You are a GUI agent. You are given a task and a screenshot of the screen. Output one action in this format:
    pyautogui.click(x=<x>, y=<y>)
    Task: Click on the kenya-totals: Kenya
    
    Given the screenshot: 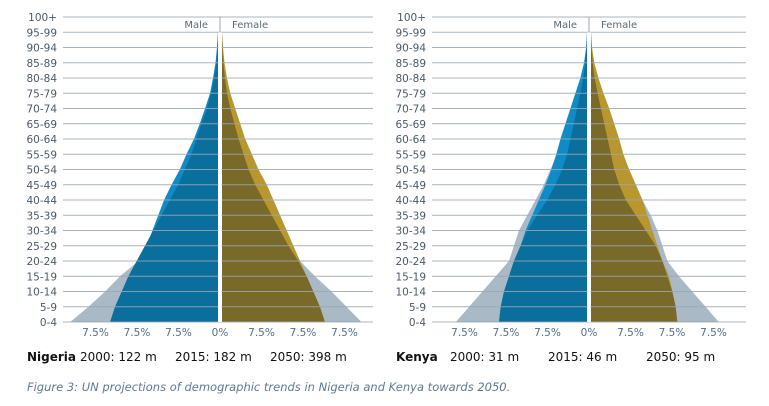 What is the action you would take?
    pyautogui.click(x=417, y=357)
    